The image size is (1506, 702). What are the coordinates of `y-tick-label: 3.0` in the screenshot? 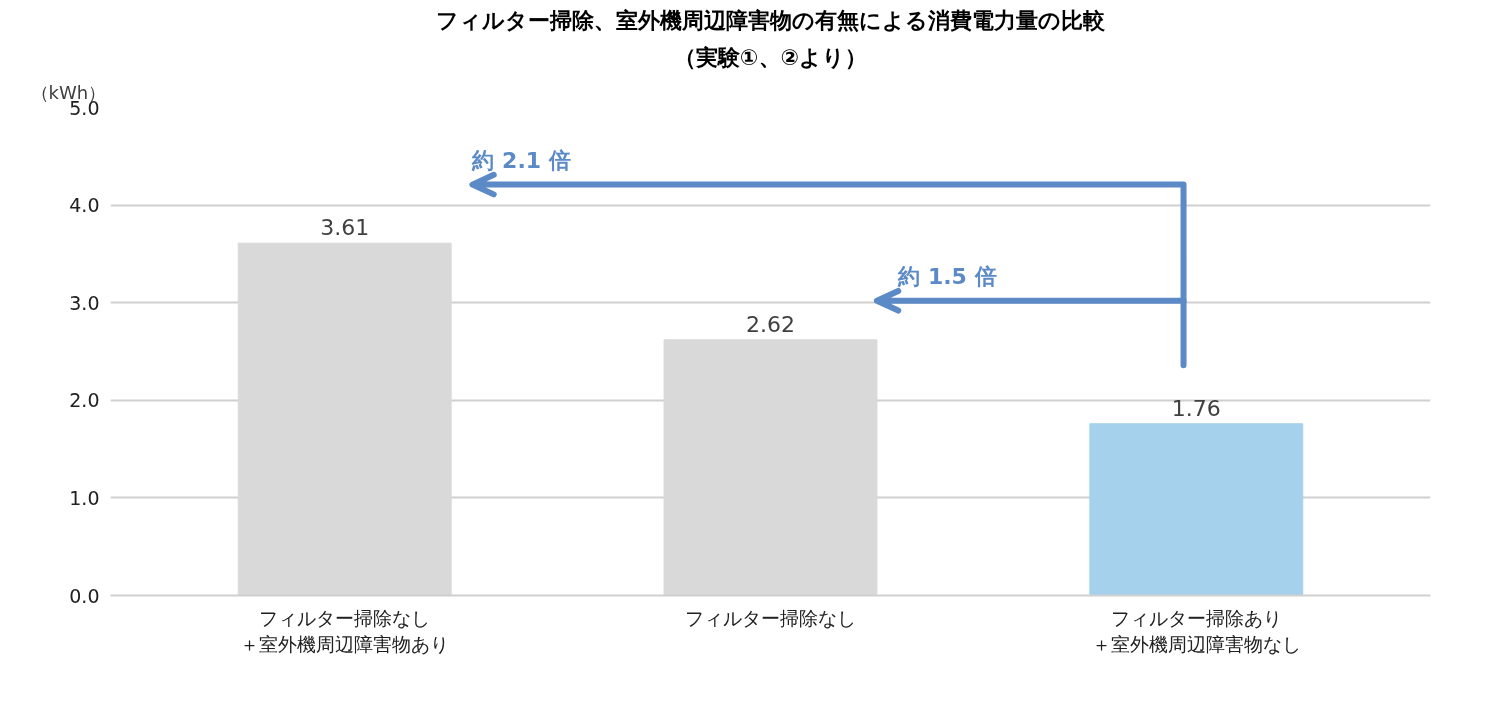 It's located at (84, 302).